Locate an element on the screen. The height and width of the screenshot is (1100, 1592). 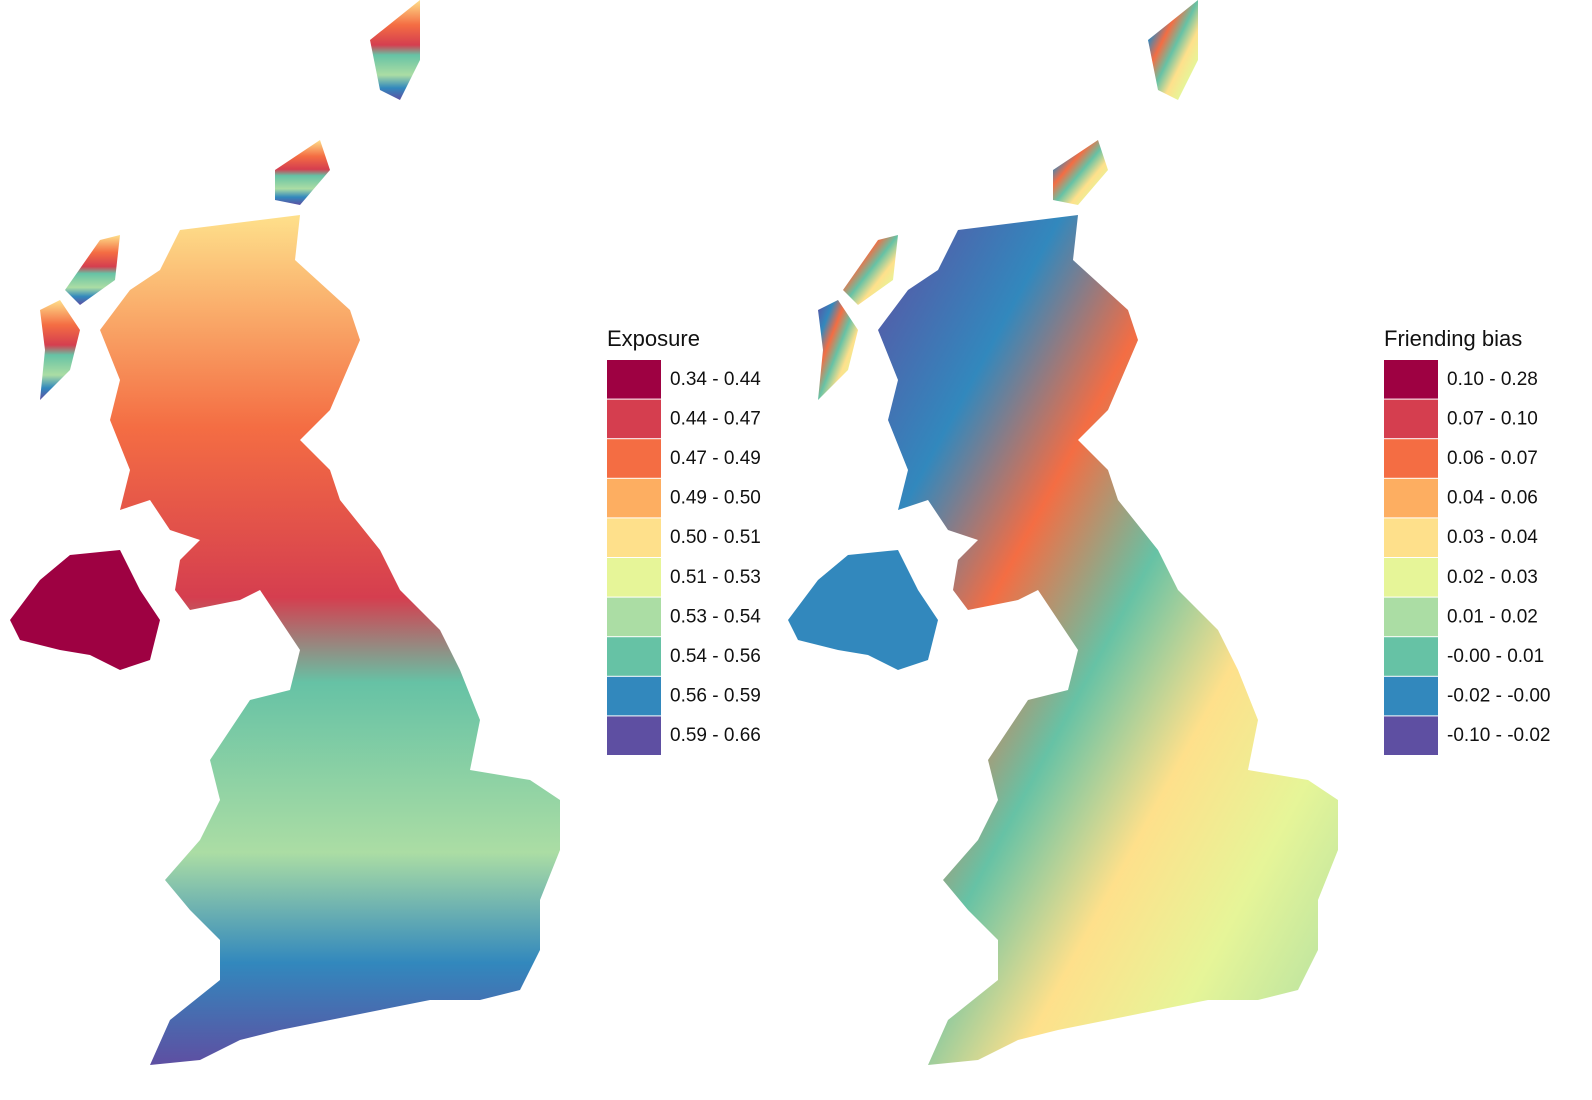
legend-label: 0.47 - 0.49 is located at coordinates (715, 458).